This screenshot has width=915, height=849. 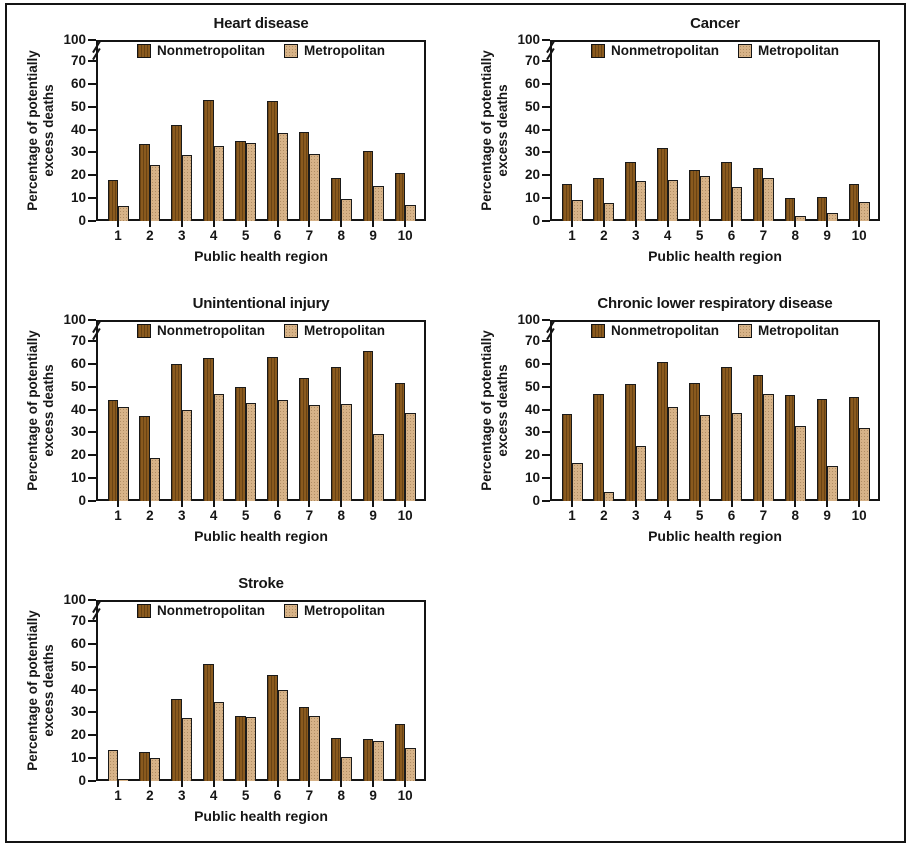 I want to click on y-tick-label: 60, so click(x=78, y=363).